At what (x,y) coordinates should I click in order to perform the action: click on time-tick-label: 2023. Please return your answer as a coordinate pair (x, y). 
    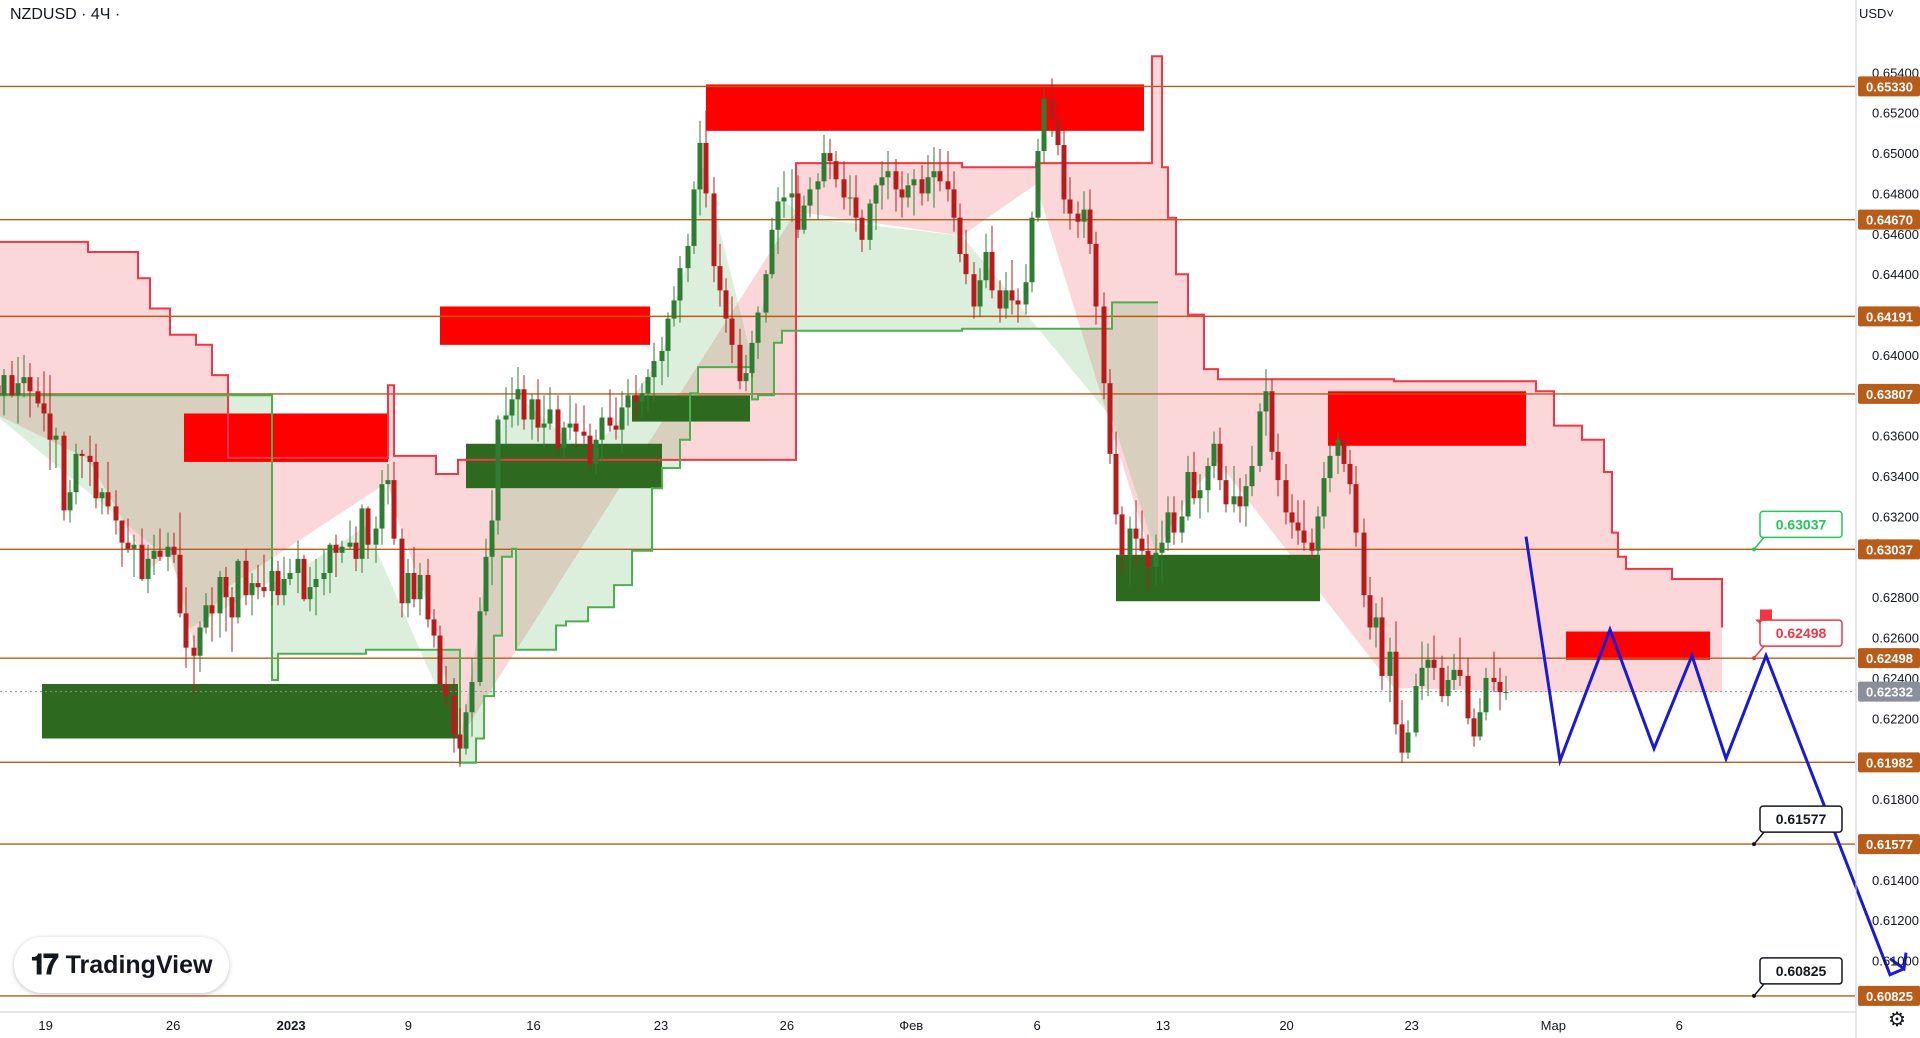
    Looking at the image, I should click on (291, 1025).